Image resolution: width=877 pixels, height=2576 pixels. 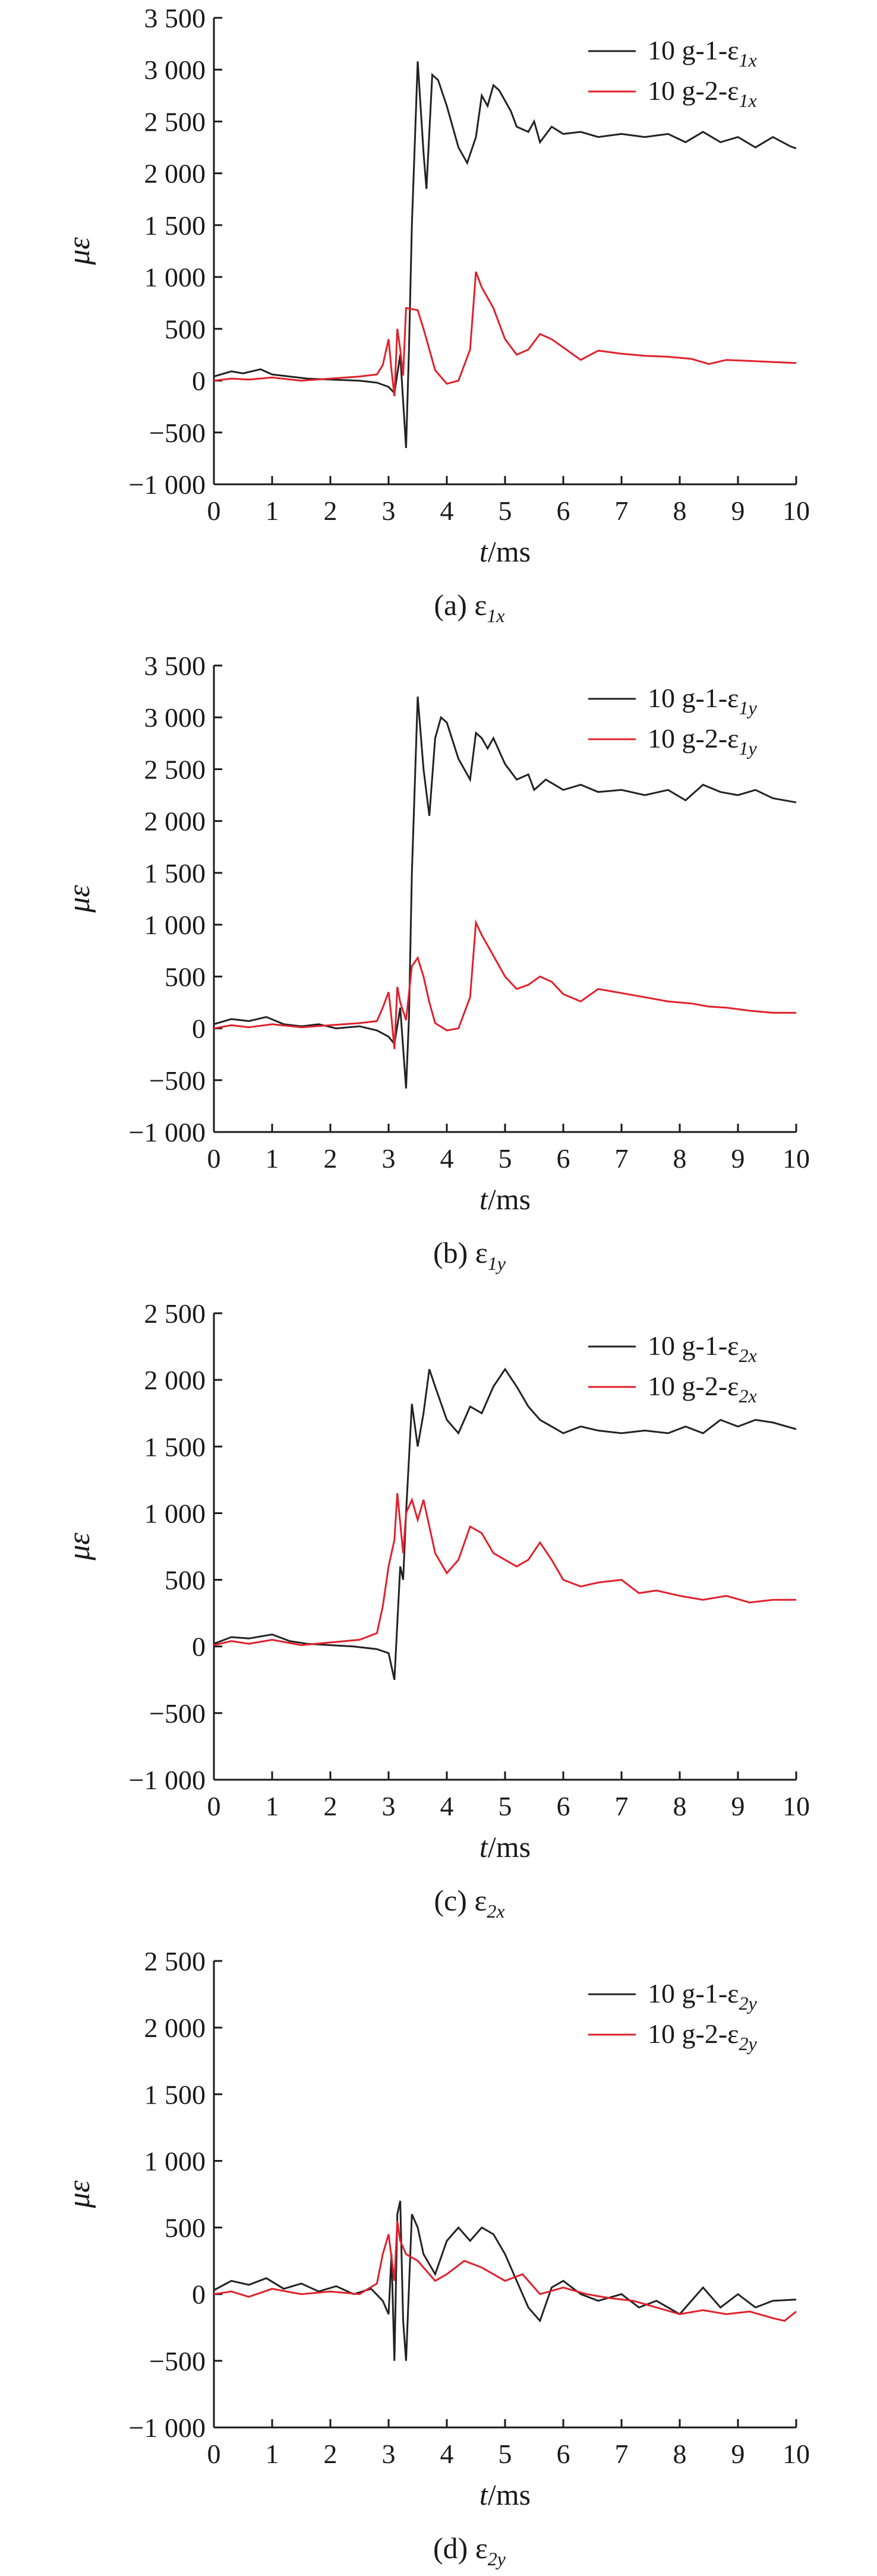 I want to click on legend-label-1: 10 g-1-ε2x, so click(x=703, y=1348).